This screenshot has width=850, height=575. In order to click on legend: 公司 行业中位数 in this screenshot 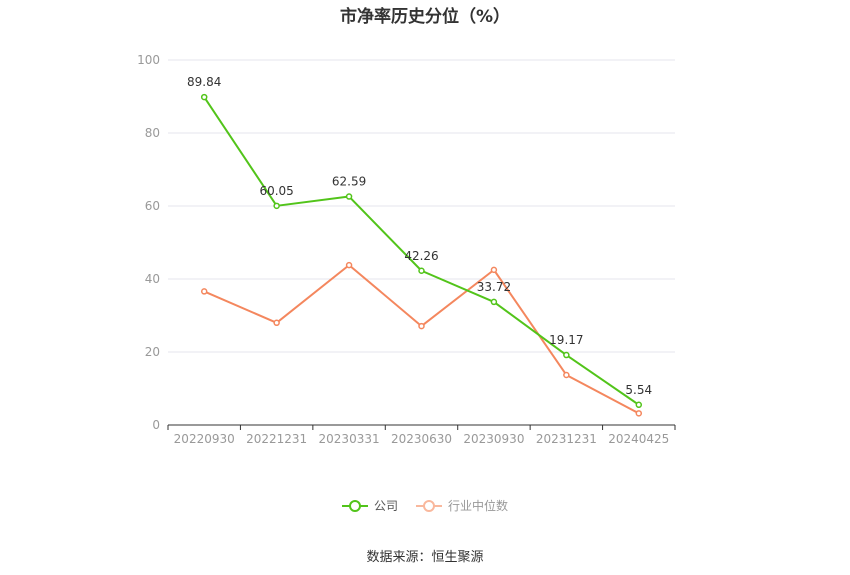, I will do `click(425, 505)`.